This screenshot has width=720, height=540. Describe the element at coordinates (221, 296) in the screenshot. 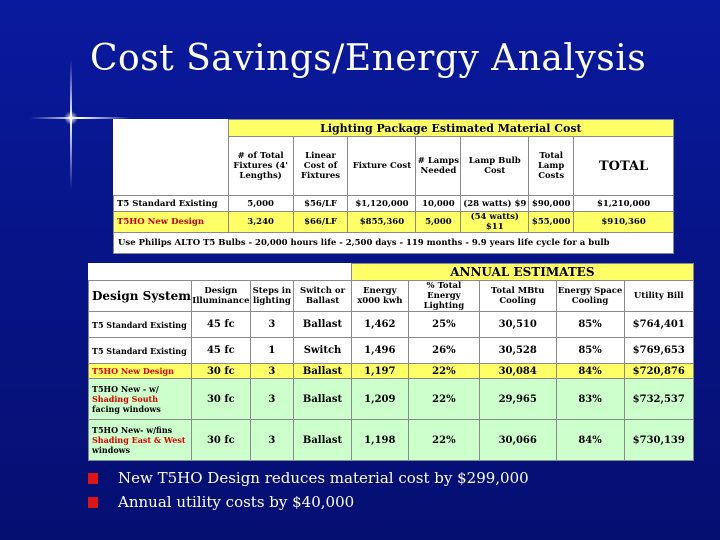

I see `table2-header: Design Illuminance` at that location.